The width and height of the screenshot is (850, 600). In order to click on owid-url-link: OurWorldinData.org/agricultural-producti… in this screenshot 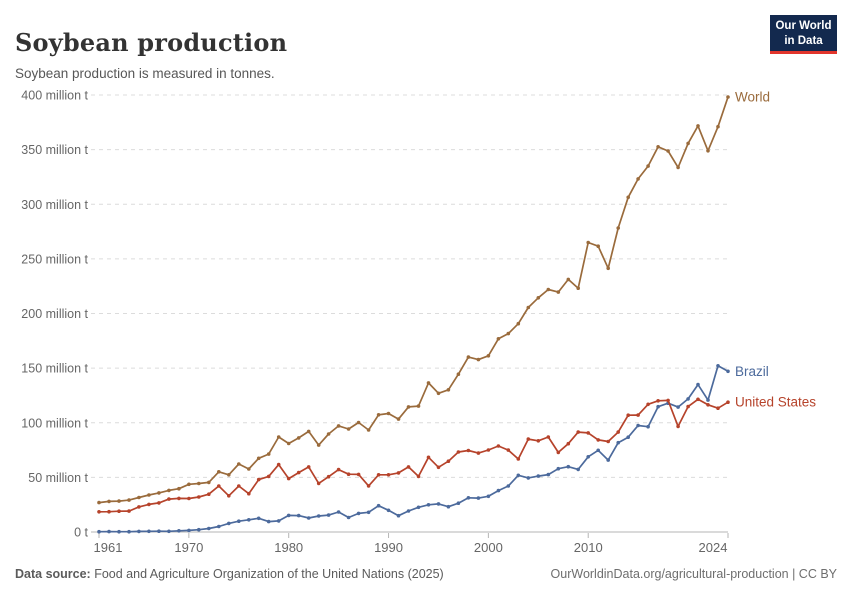, I will do `click(693, 574)`.